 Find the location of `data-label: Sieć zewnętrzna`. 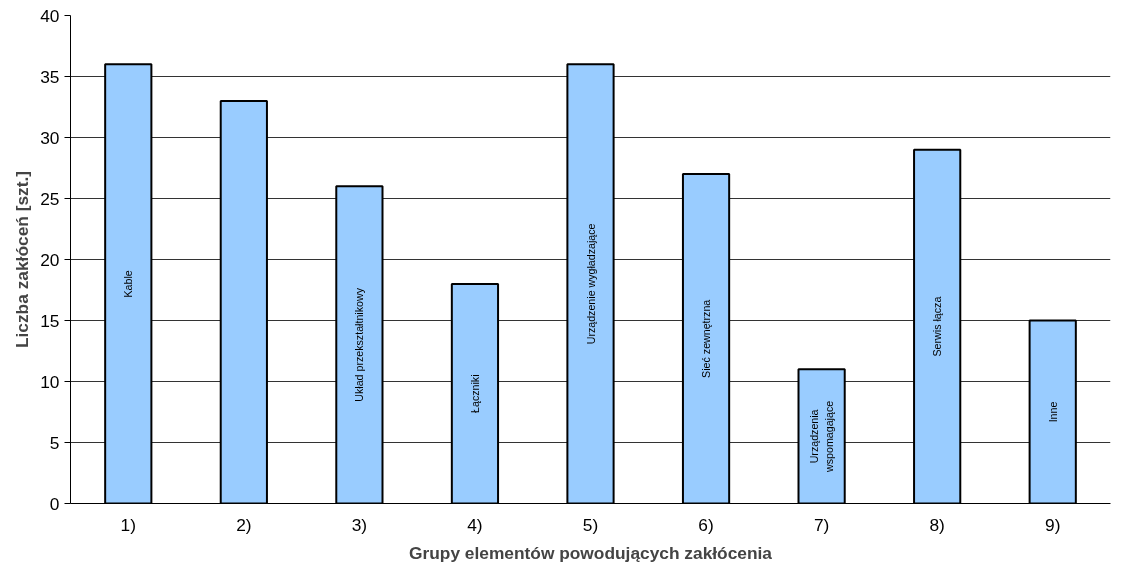

data-label: Sieć zewnętrzna is located at coordinates (706, 338).